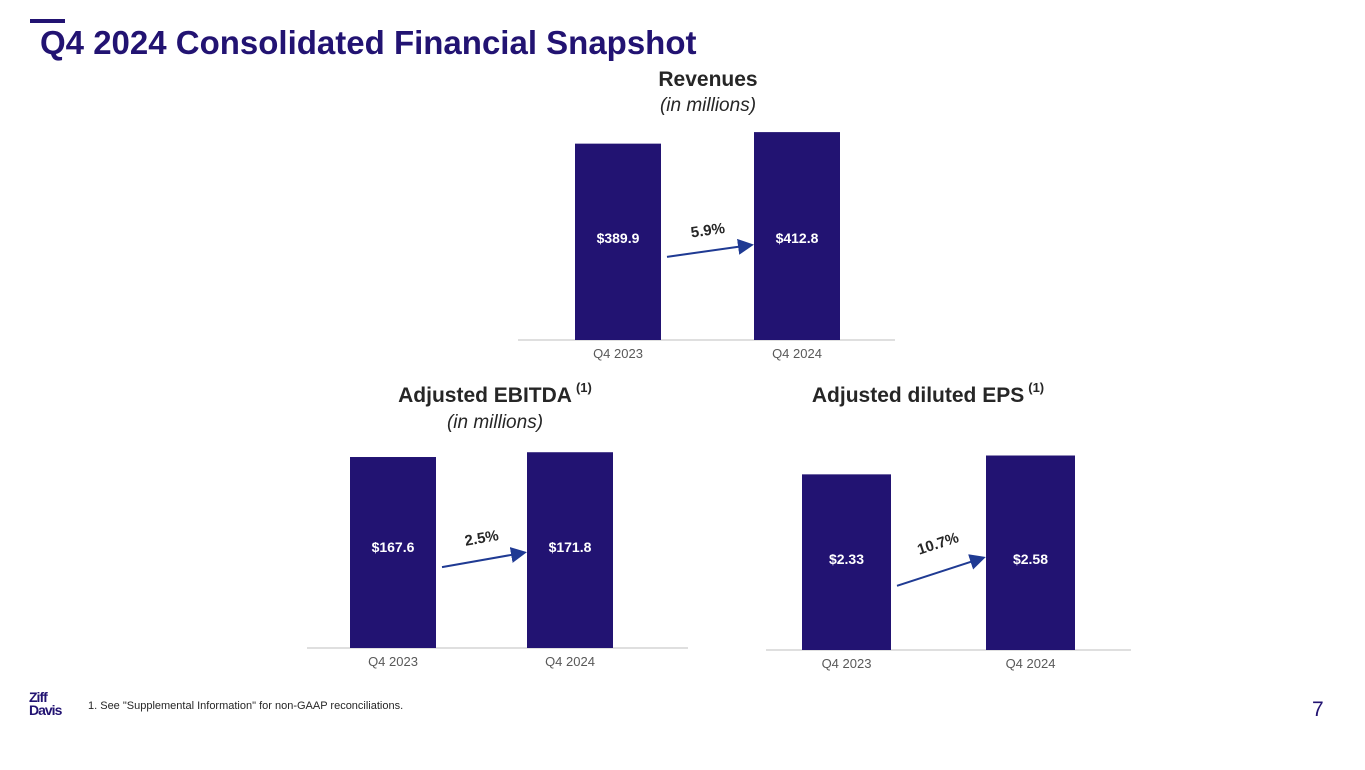  What do you see at coordinates (484, 558) in the screenshot?
I see `ebitda-growth-arrow` at bounding box center [484, 558].